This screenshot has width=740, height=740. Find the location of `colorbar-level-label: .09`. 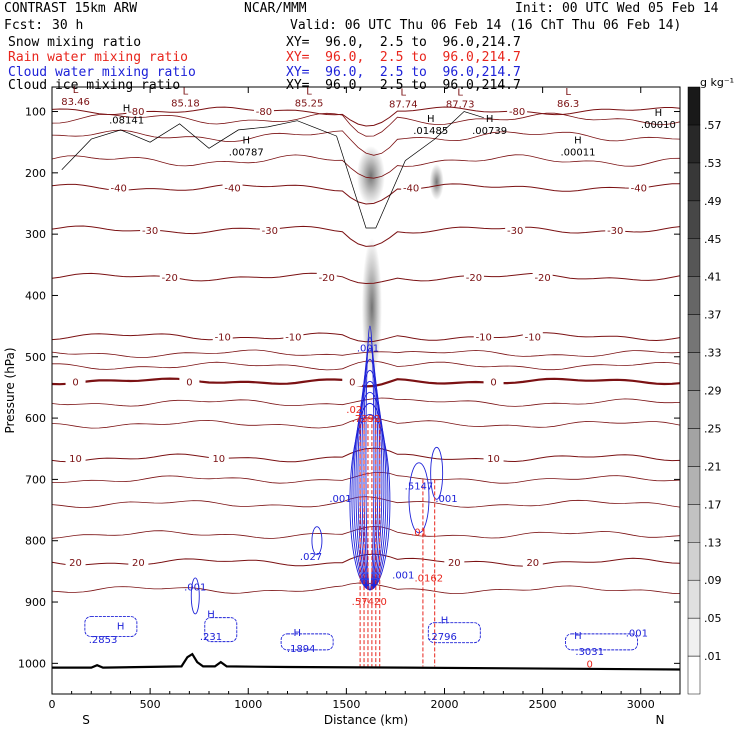

colorbar-level-label: .09 is located at coordinates (713, 580).